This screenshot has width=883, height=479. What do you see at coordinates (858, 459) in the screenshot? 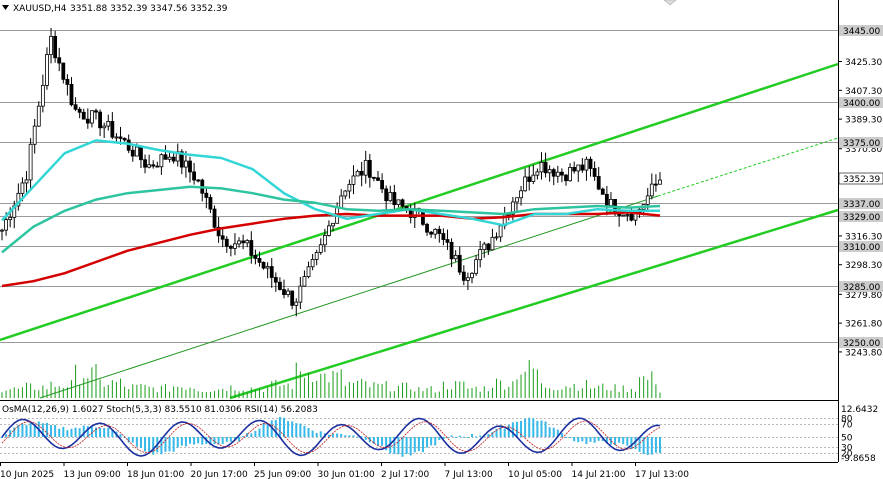
I see `indicator-scale-bottom: -9.8658` at bounding box center [858, 459].